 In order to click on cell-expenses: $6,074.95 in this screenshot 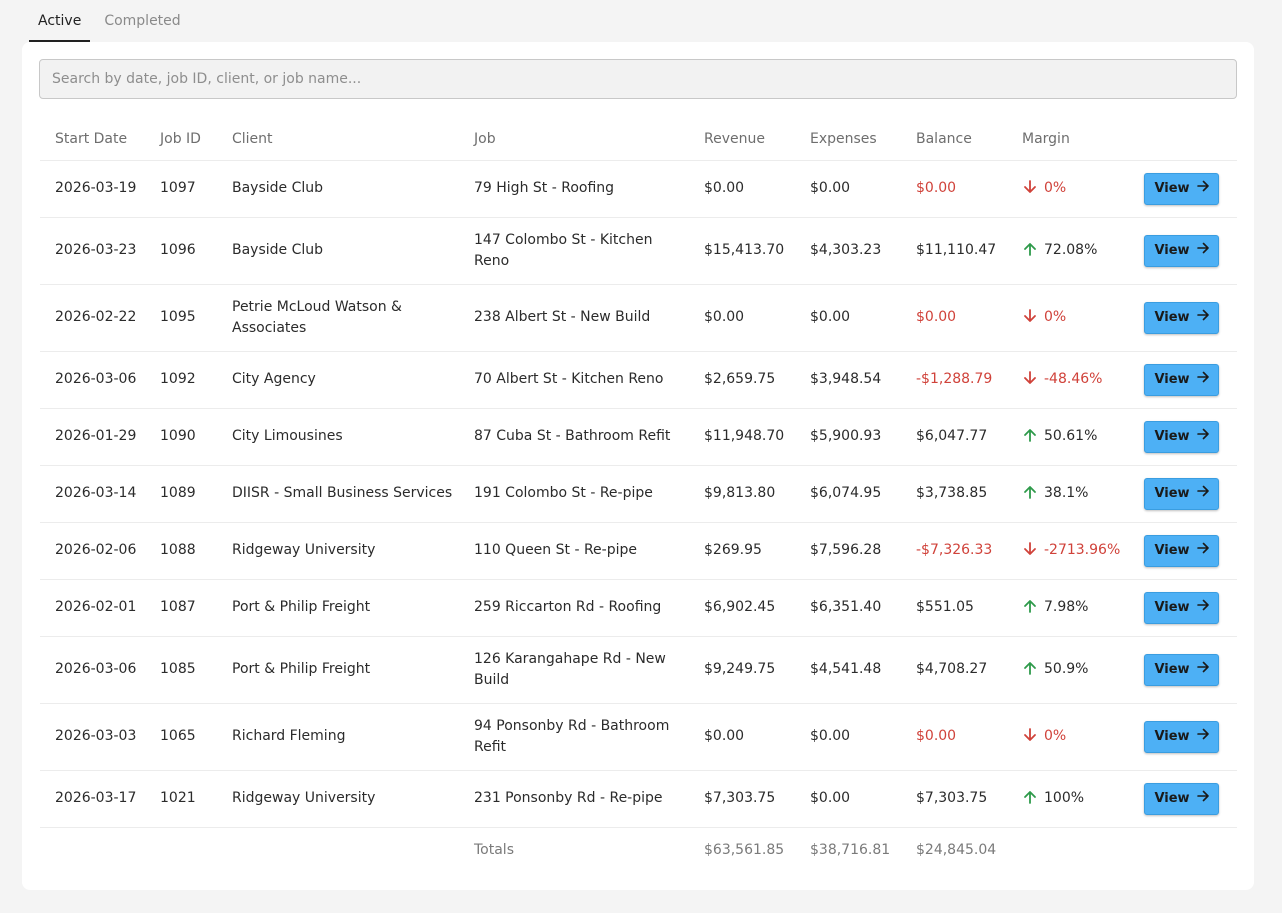, I will do `click(848, 494)`.